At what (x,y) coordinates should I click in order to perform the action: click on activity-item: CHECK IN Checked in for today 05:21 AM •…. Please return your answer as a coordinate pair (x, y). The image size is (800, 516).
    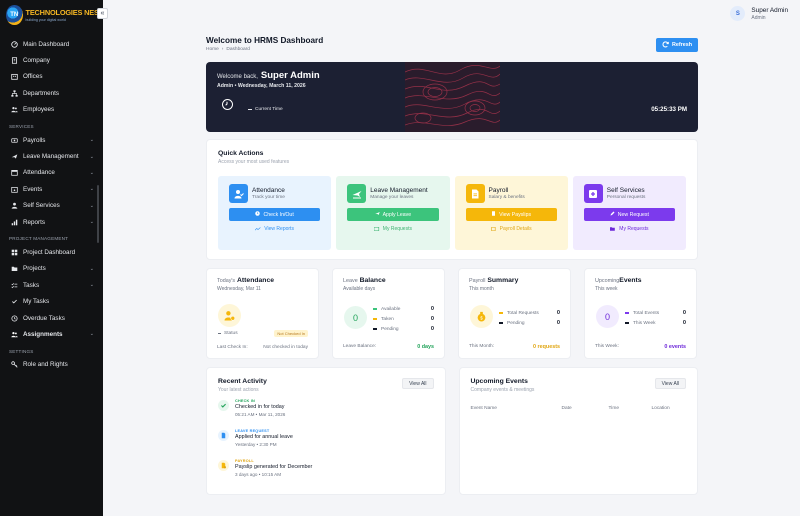
    Looking at the image, I should click on (326, 411).